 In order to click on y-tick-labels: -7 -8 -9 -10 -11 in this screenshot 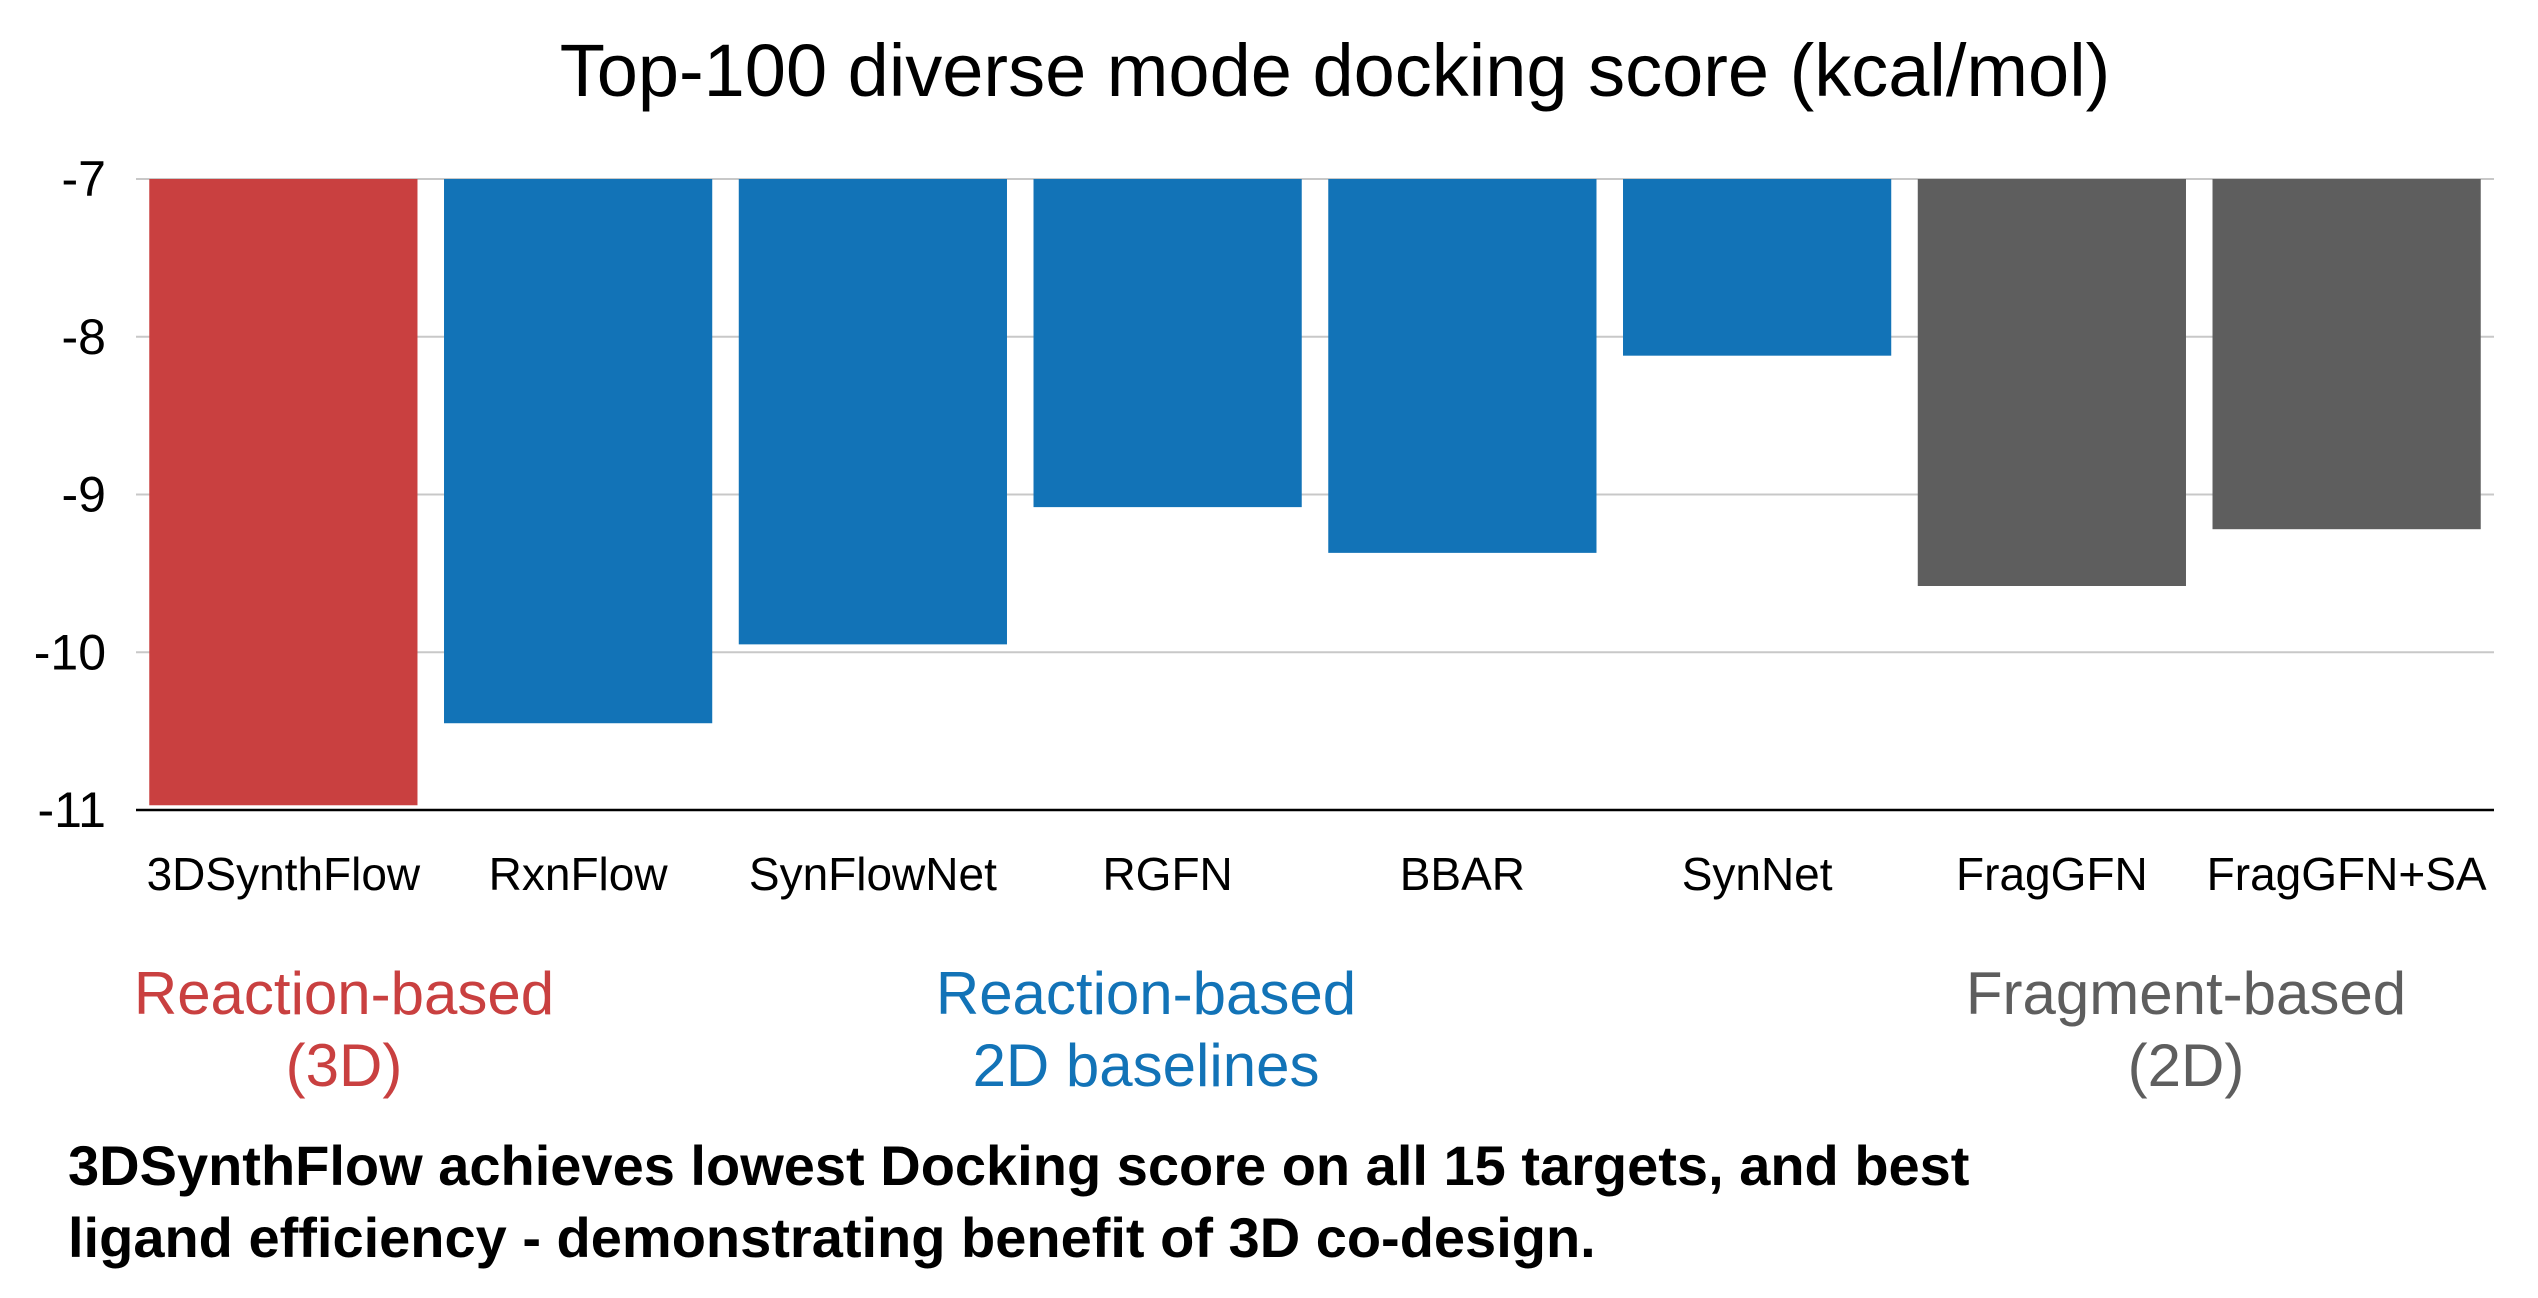, I will do `click(70, 494)`.